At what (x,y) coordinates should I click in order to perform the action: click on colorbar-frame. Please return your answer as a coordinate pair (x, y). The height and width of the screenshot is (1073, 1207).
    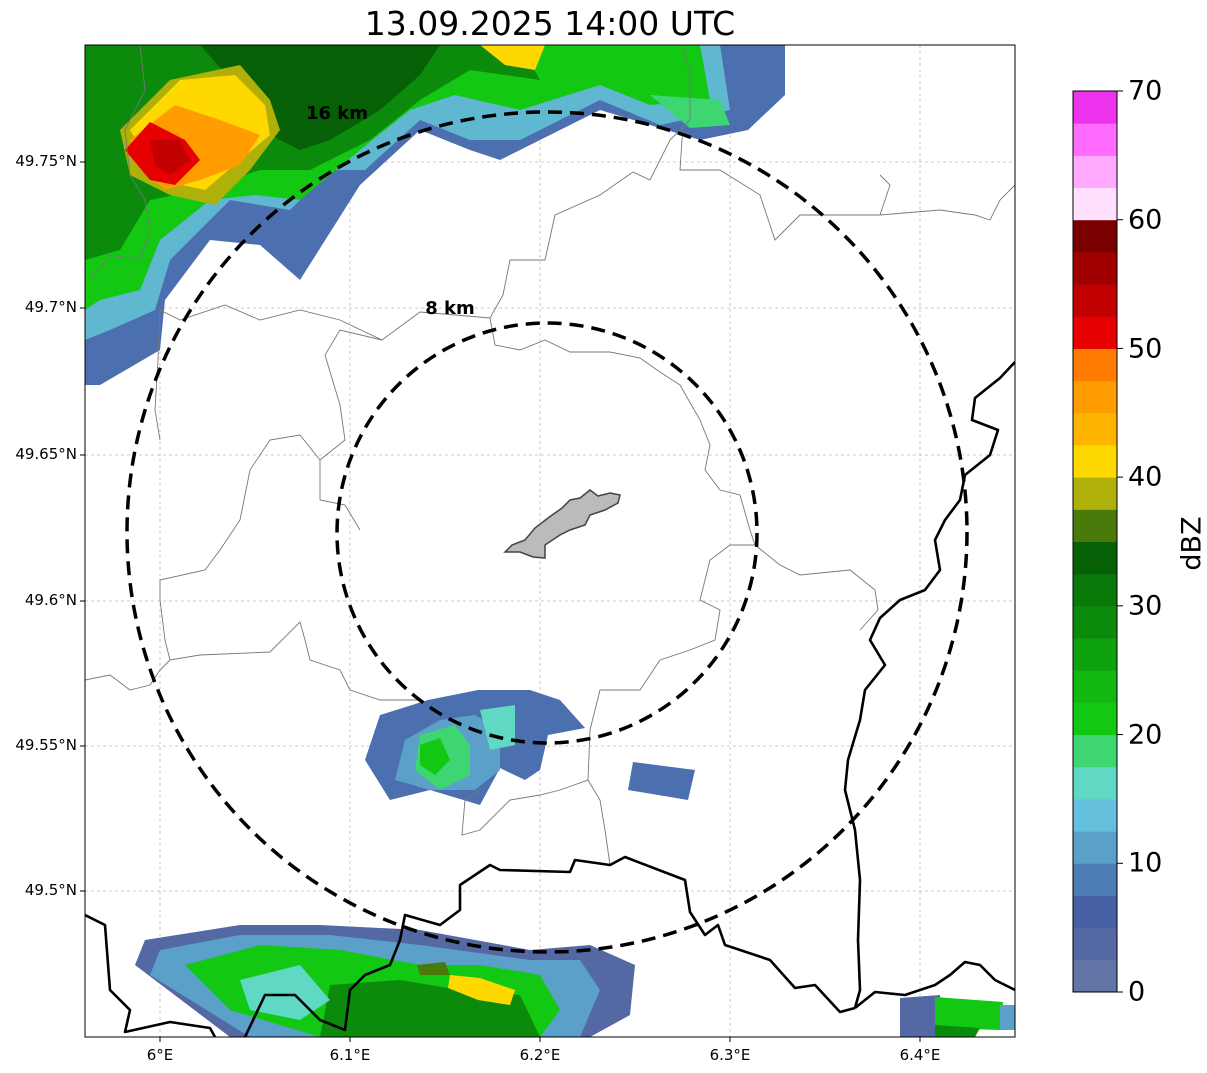
    Looking at the image, I should click on (1095, 541).